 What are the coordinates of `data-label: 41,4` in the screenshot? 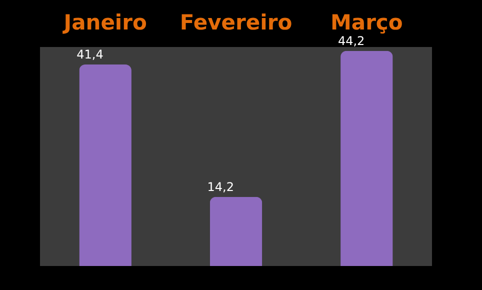 It's located at (90, 55).